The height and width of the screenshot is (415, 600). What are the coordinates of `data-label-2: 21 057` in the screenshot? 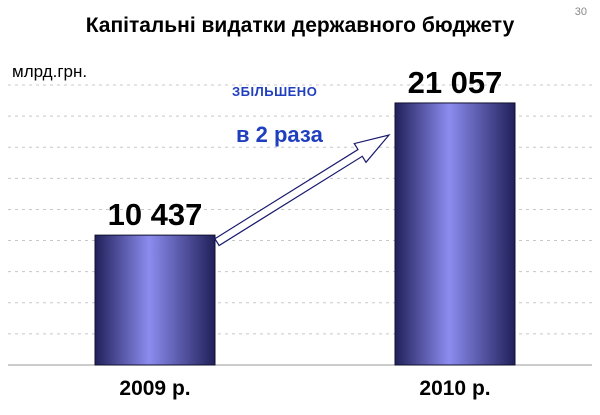 It's located at (455, 82).